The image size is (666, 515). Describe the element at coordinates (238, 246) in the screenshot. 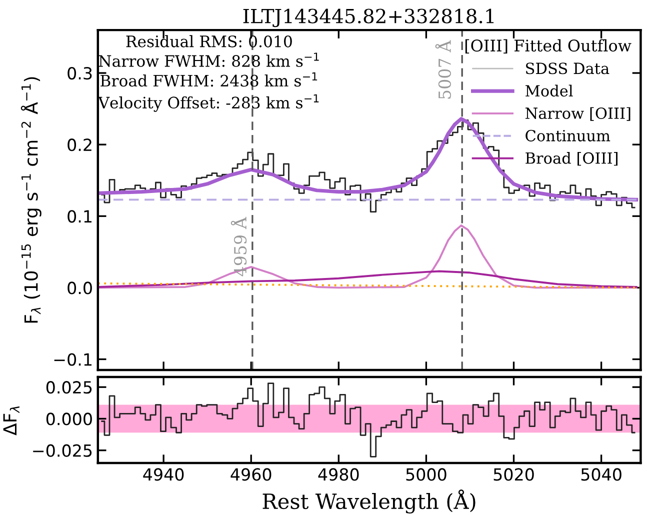

I see `ref-line-label: 4959 Å` at that location.